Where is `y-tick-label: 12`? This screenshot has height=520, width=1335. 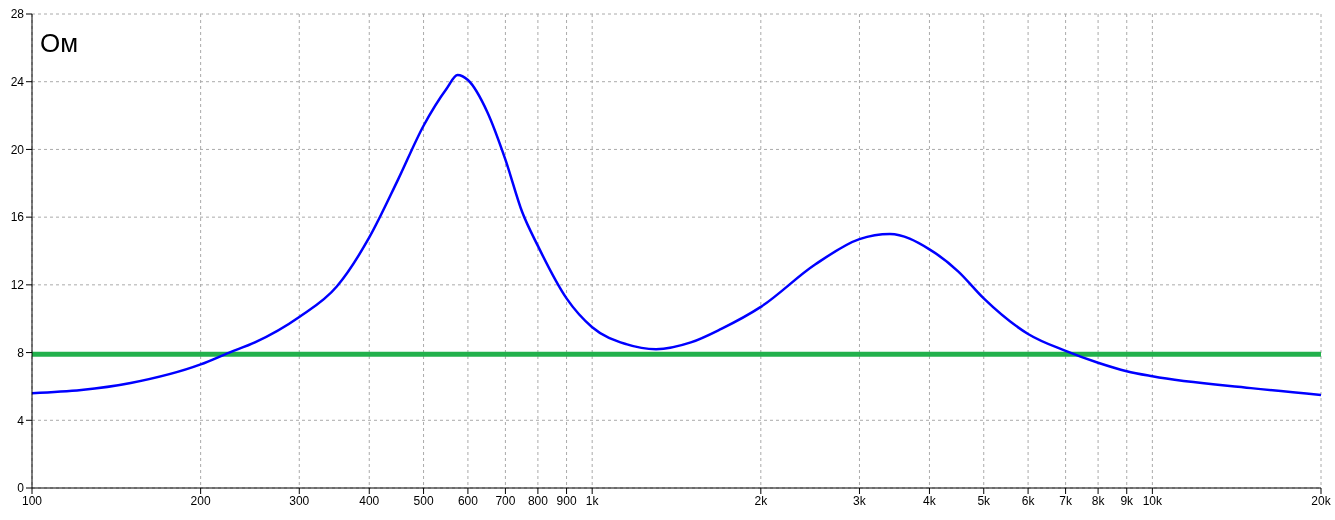 y-tick-label: 12 is located at coordinates (17, 285).